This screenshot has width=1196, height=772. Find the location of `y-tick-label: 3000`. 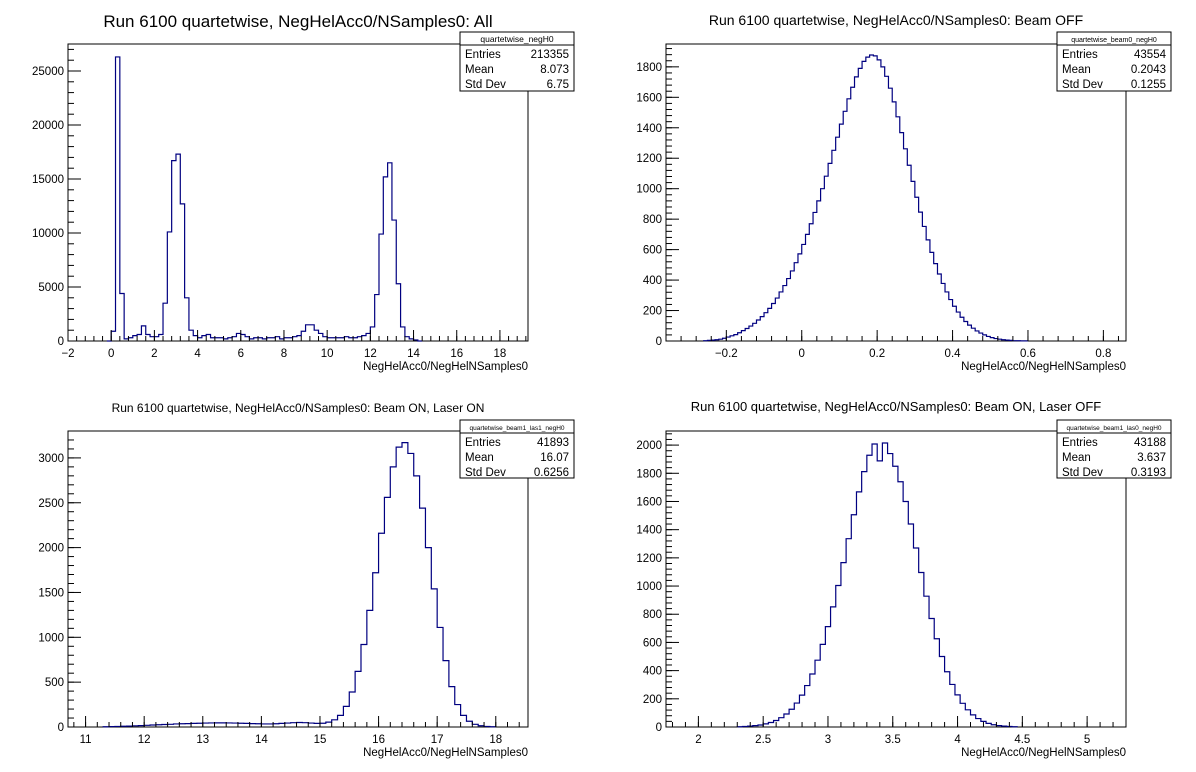

y-tick-label: 3000 is located at coordinates (51, 459).